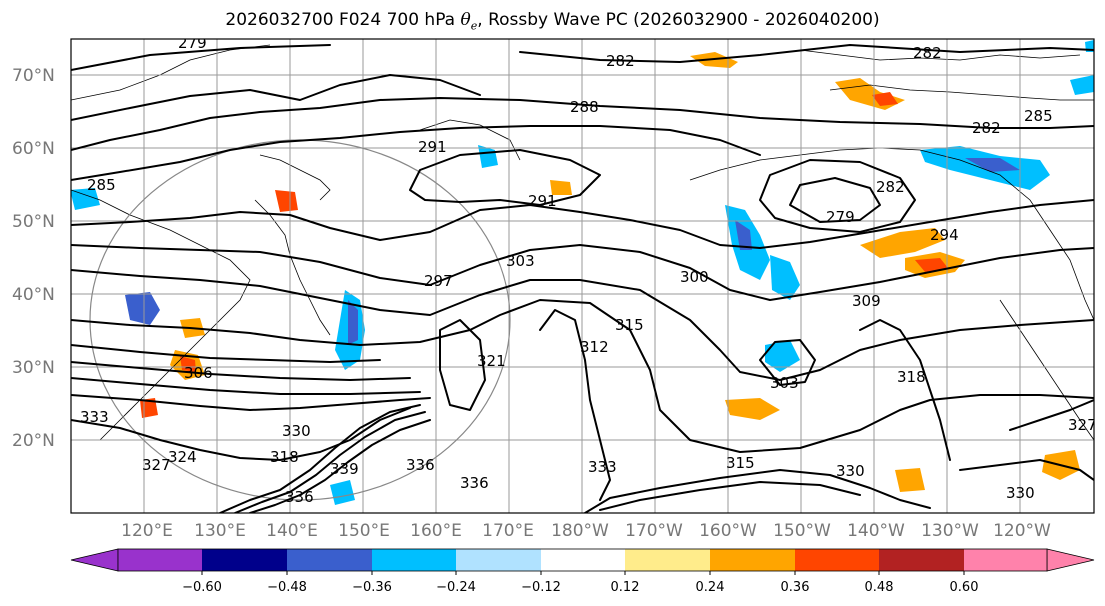 The height and width of the screenshot is (606, 1105). Describe the element at coordinates (33, 258) in the screenshot. I see `latitude-labels: 70°N 60°N 50°N 40°N 30°N 20°N` at that location.